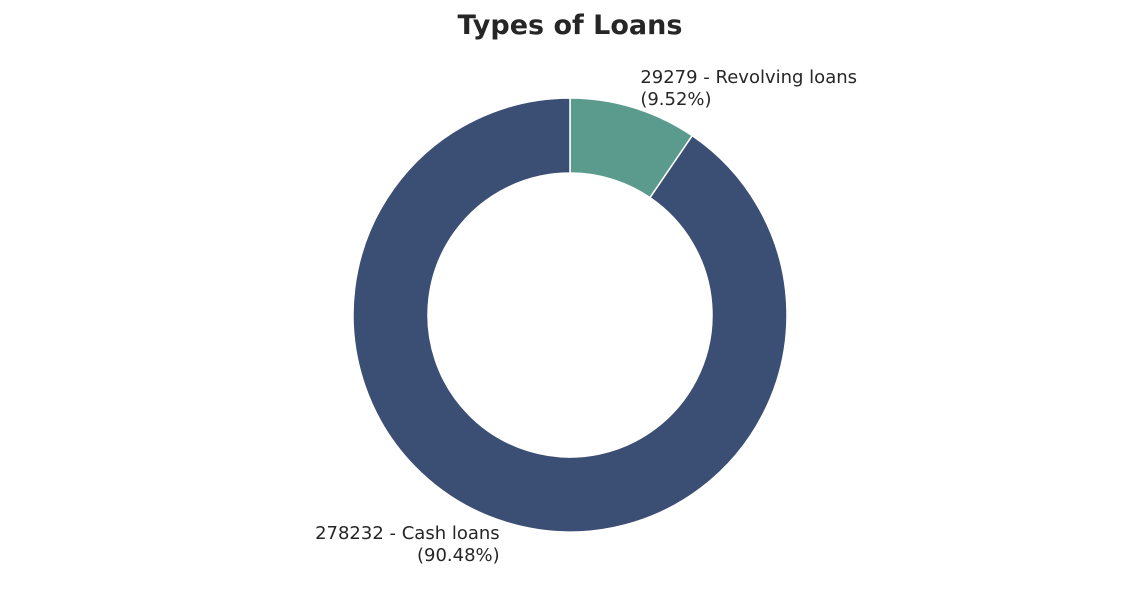 This screenshot has width=1140, height=599. What do you see at coordinates (570, 25) in the screenshot?
I see `chart-title: Types of Loans` at bounding box center [570, 25].